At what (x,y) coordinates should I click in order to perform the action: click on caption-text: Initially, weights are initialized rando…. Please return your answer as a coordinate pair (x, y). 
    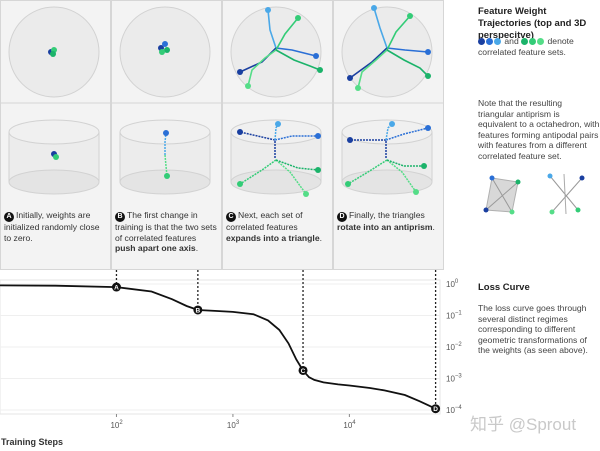
    Looking at the image, I should click on (52, 226).